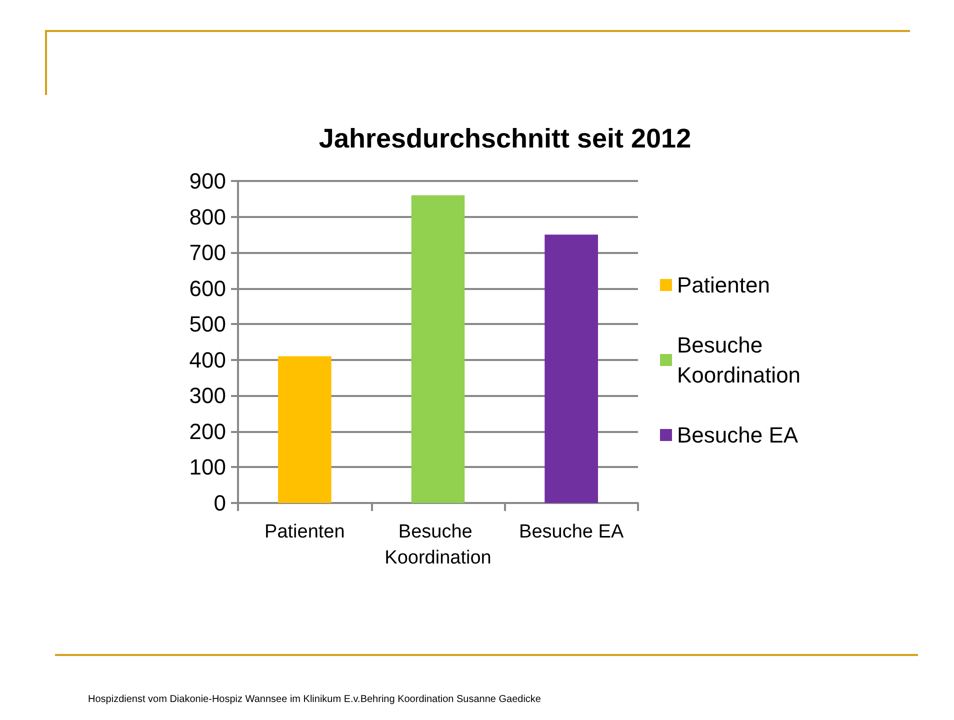 This screenshot has width=954, height=720. I want to click on y-tick-label: 300, so click(207, 395).